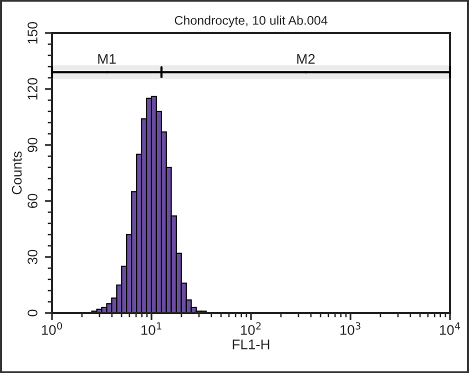 Image resolution: width=469 pixels, height=373 pixels. I want to click on y-tick-label: 90, so click(33, 145).